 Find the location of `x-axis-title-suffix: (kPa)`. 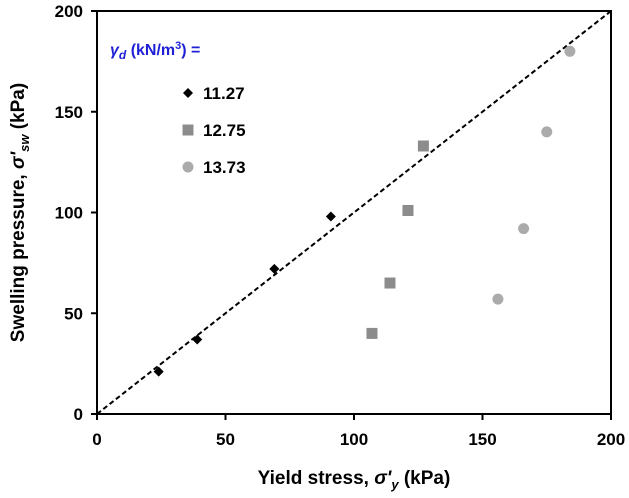

x-axis-title-suffix: (kPa) is located at coordinates (425, 478).